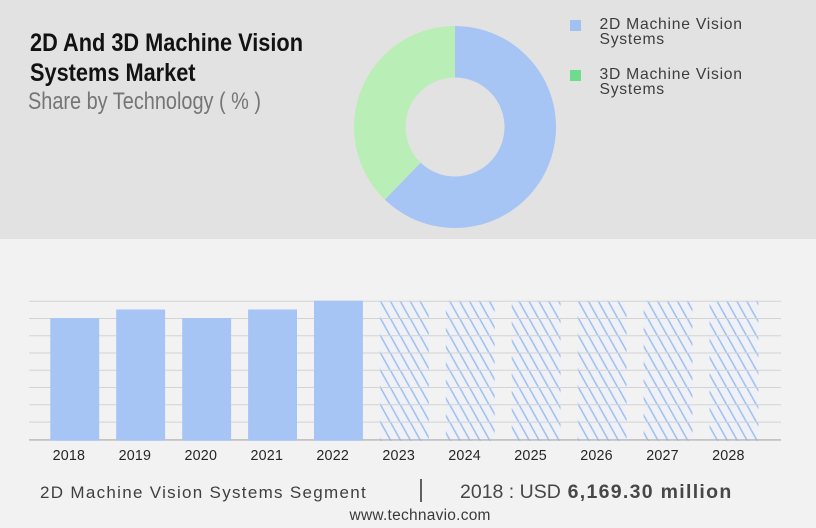 This screenshot has height=528, width=816. What do you see at coordinates (728, 456) in the screenshot?
I see `svg-text: 2028` at bounding box center [728, 456].